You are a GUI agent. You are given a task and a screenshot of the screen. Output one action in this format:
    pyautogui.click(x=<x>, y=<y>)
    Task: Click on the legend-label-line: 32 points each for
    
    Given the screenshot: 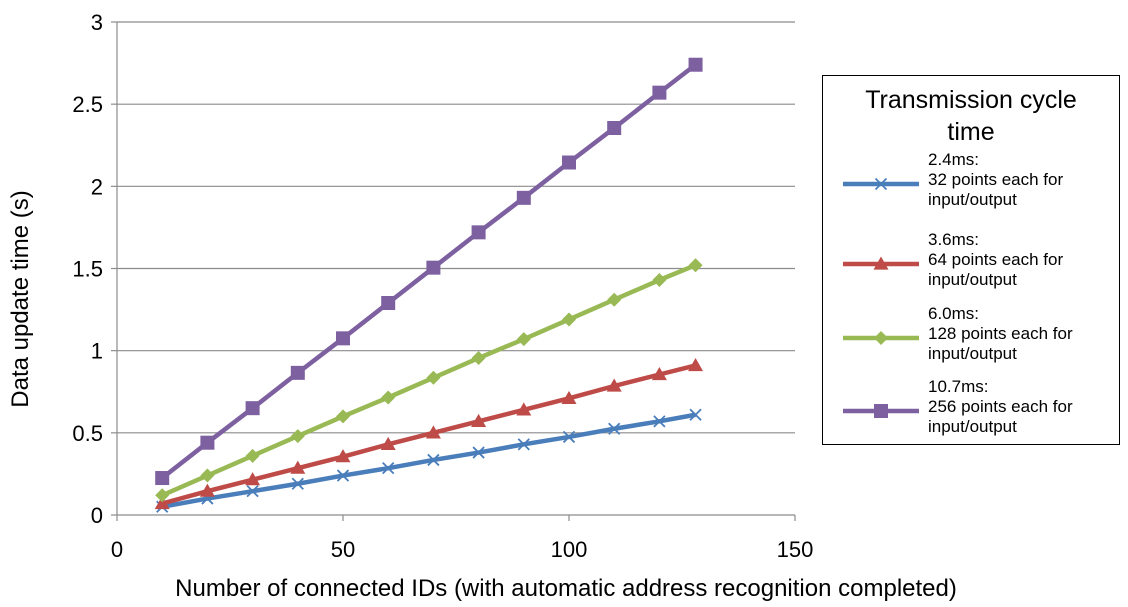 What is the action you would take?
    pyautogui.click(x=996, y=179)
    